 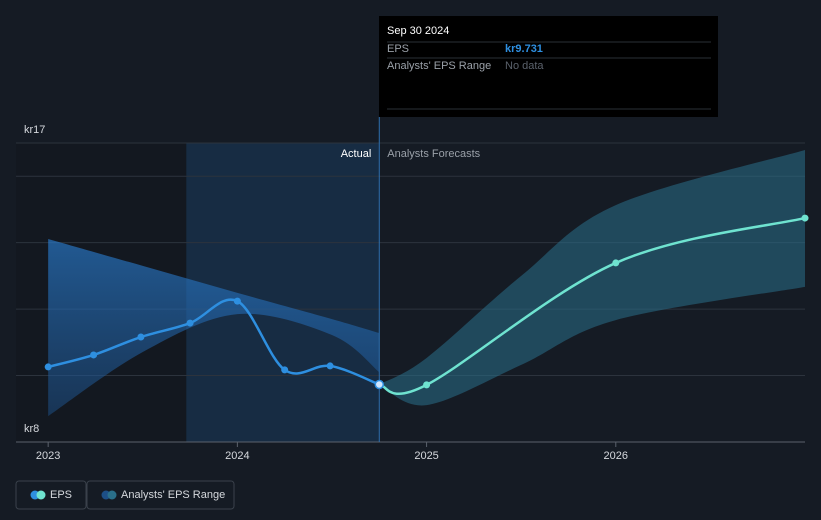 I want to click on legend-item: Analysts' EPS Range, so click(x=160, y=495).